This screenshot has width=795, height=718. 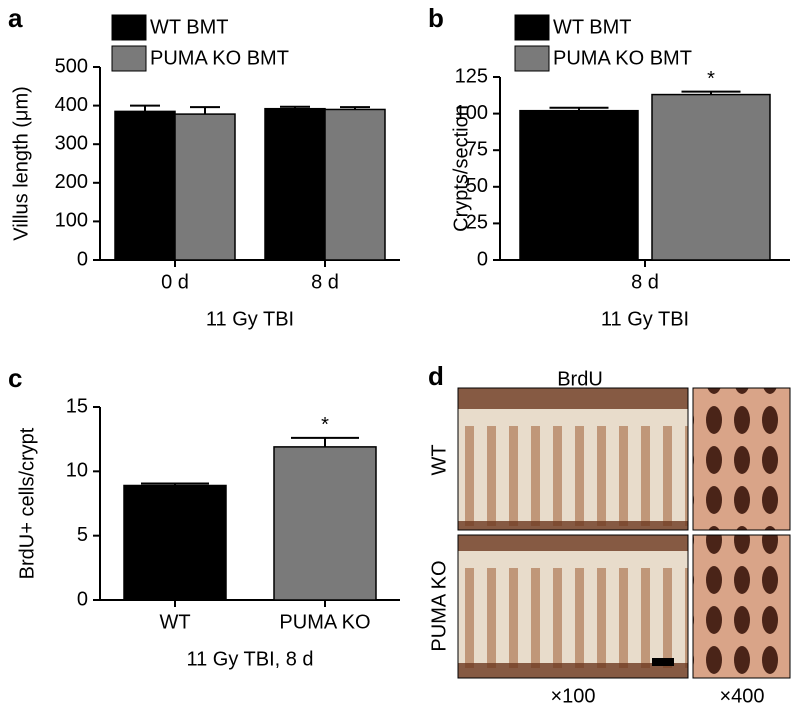 I want to click on y-tick-label: 5, so click(x=82, y=535).